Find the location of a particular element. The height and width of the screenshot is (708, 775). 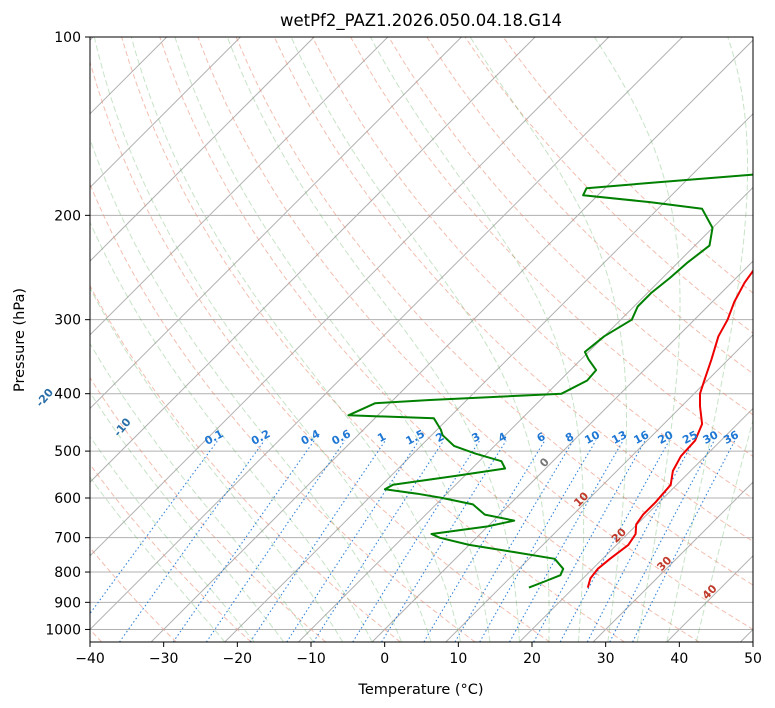

y-tick-label: 200 is located at coordinates (67, 216).